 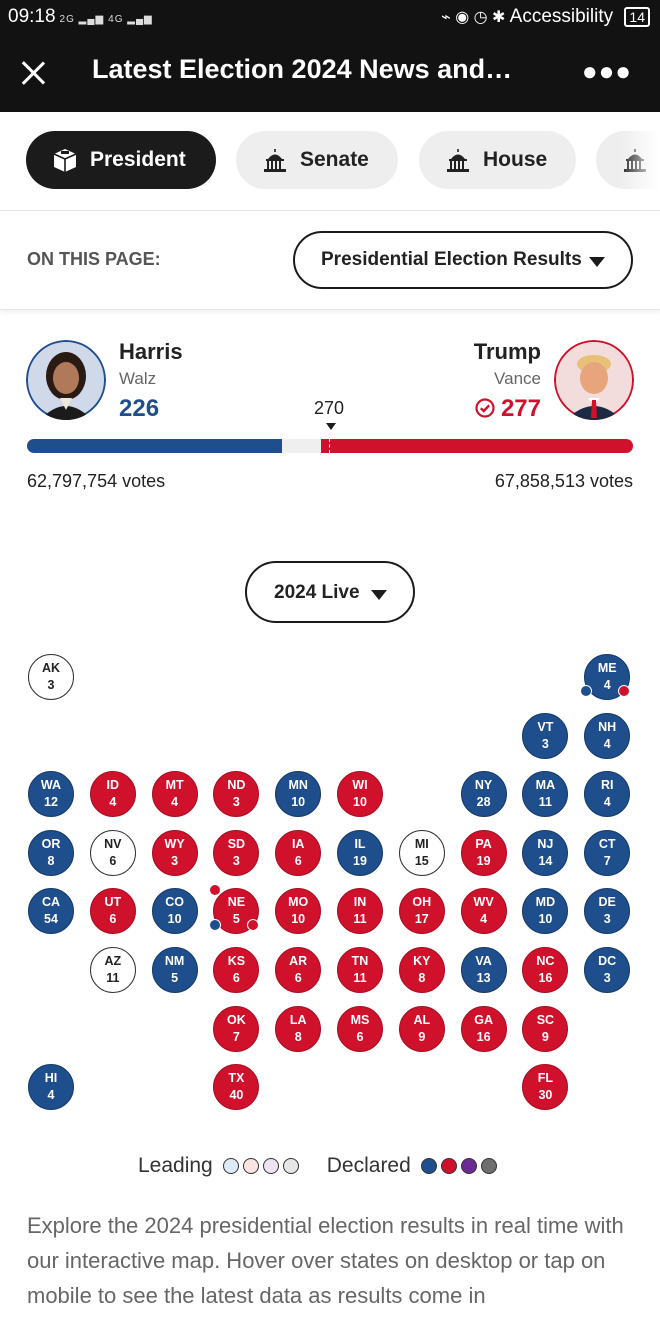 What do you see at coordinates (112, 852) in the screenshot?
I see `state-nv: NV 6` at bounding box center [112, 852].